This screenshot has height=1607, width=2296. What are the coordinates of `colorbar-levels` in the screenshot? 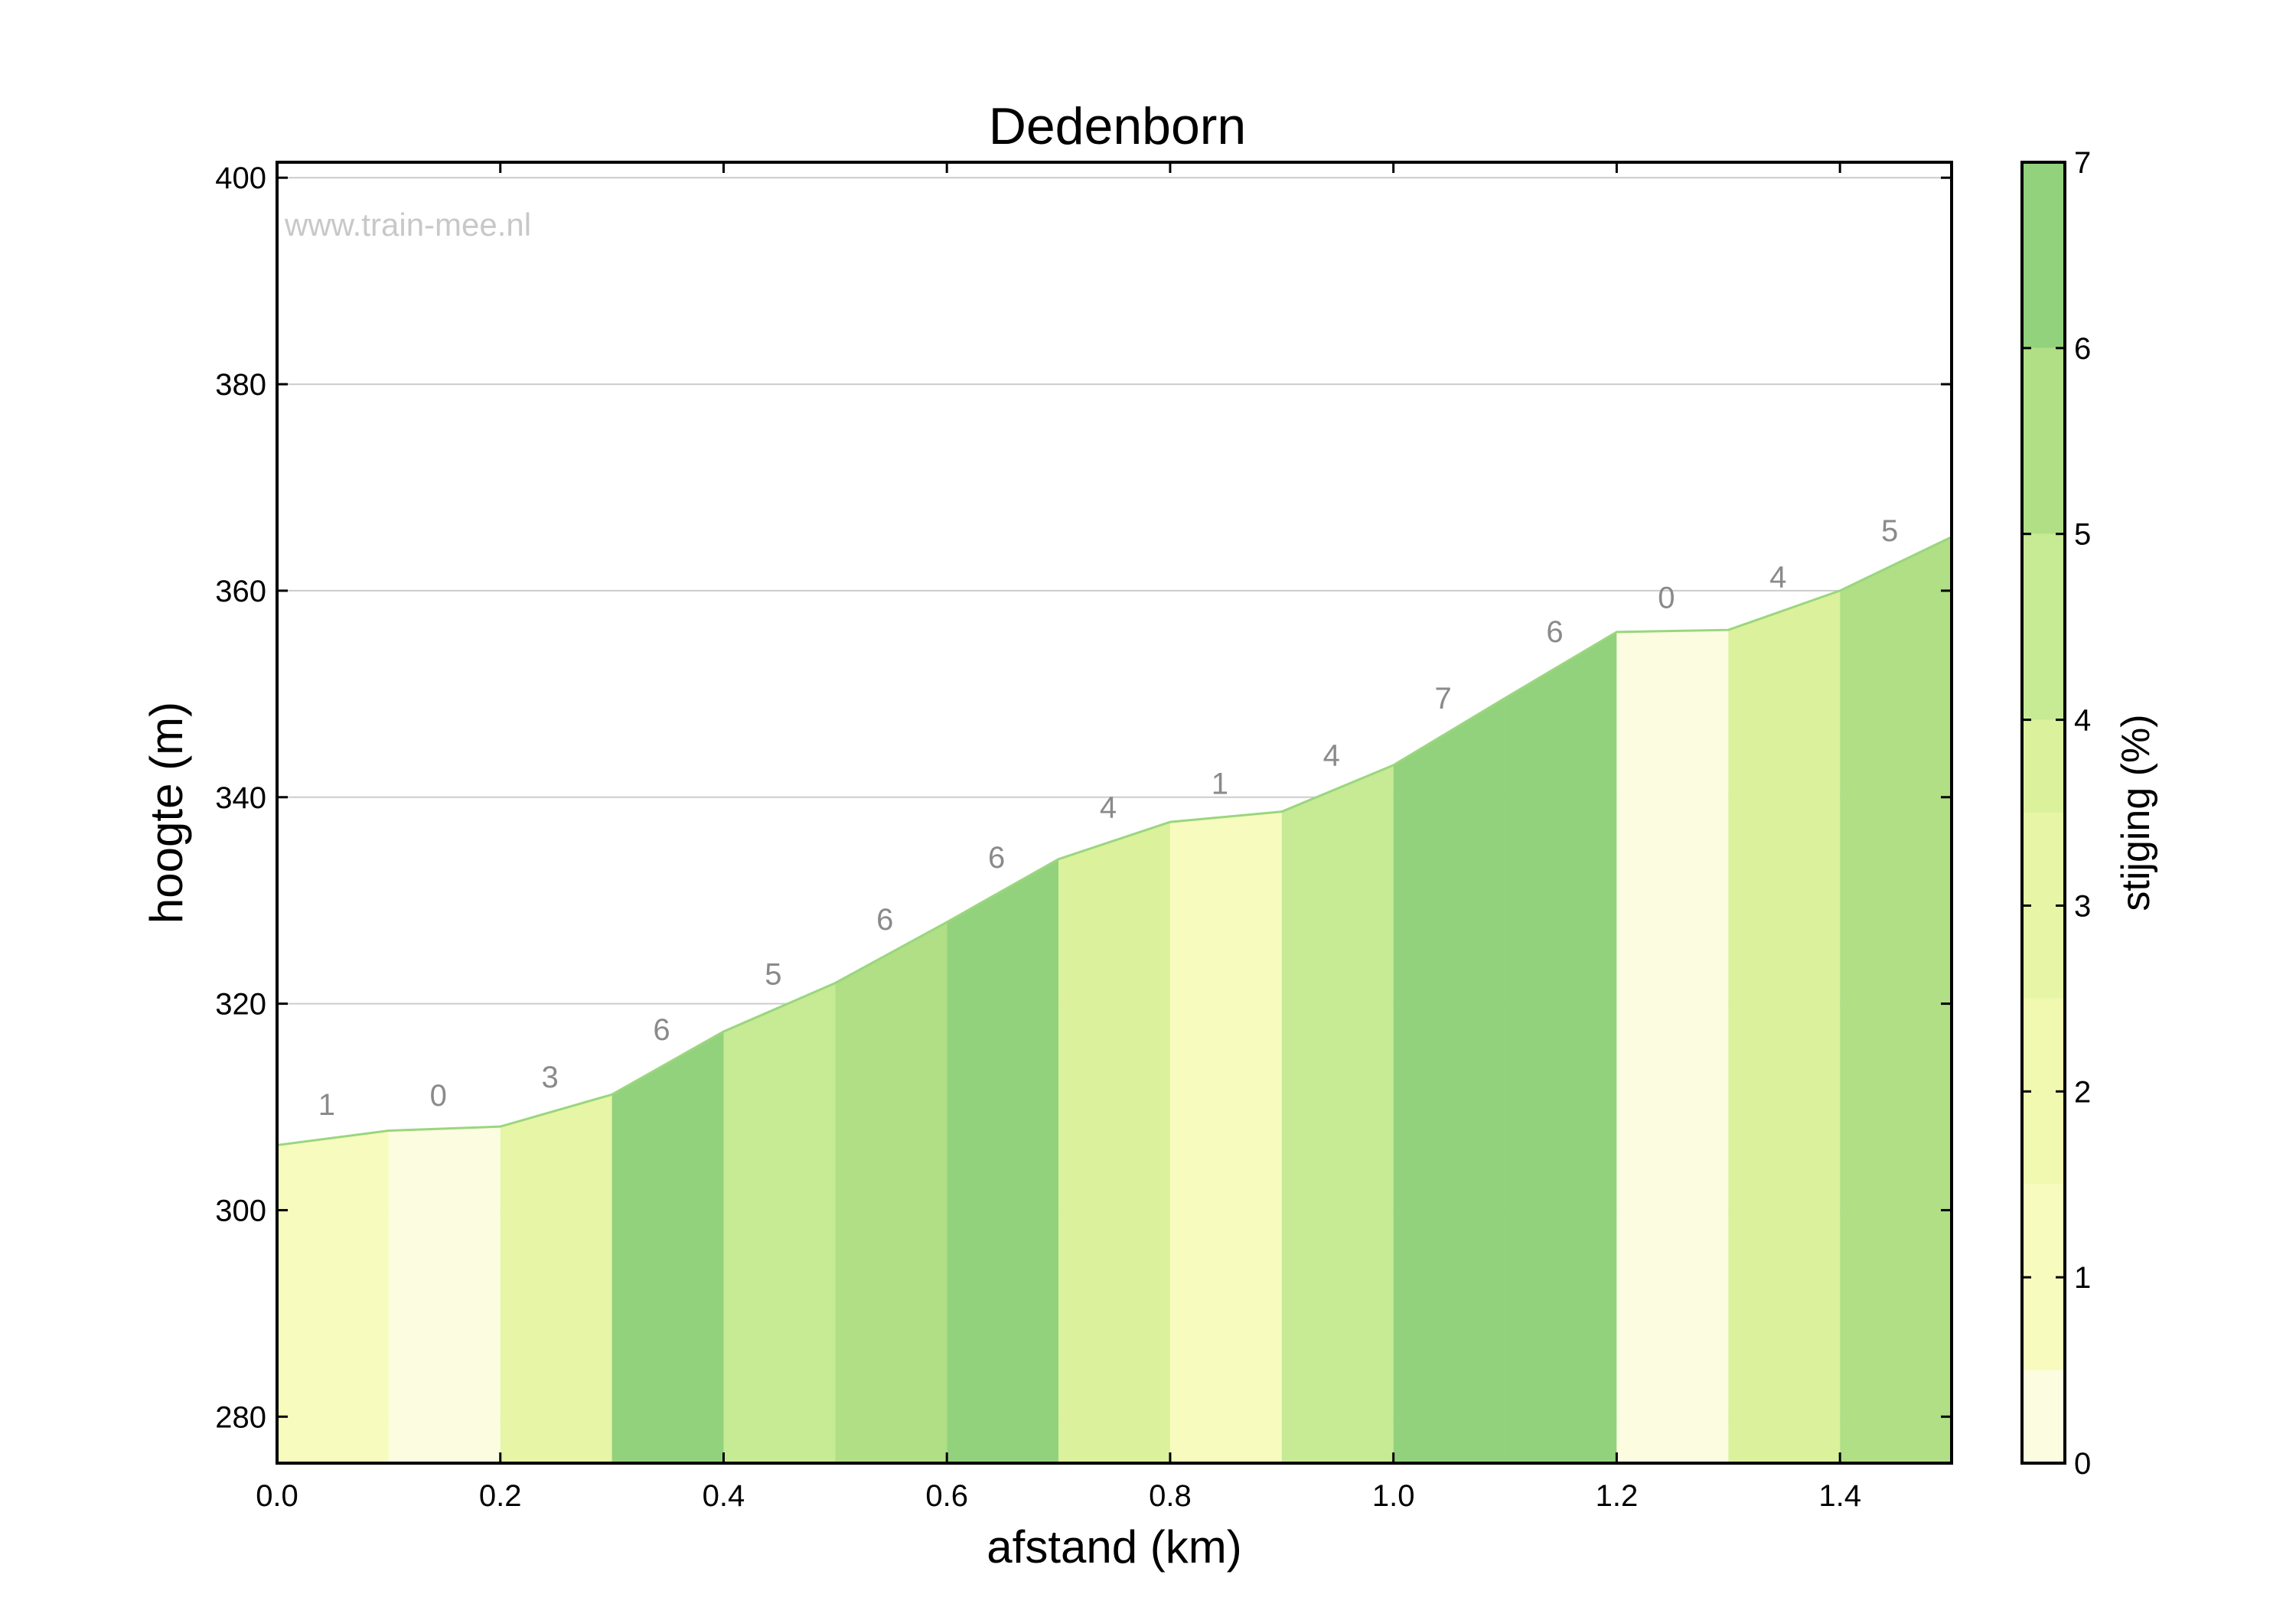 It's located at (2043, 812).